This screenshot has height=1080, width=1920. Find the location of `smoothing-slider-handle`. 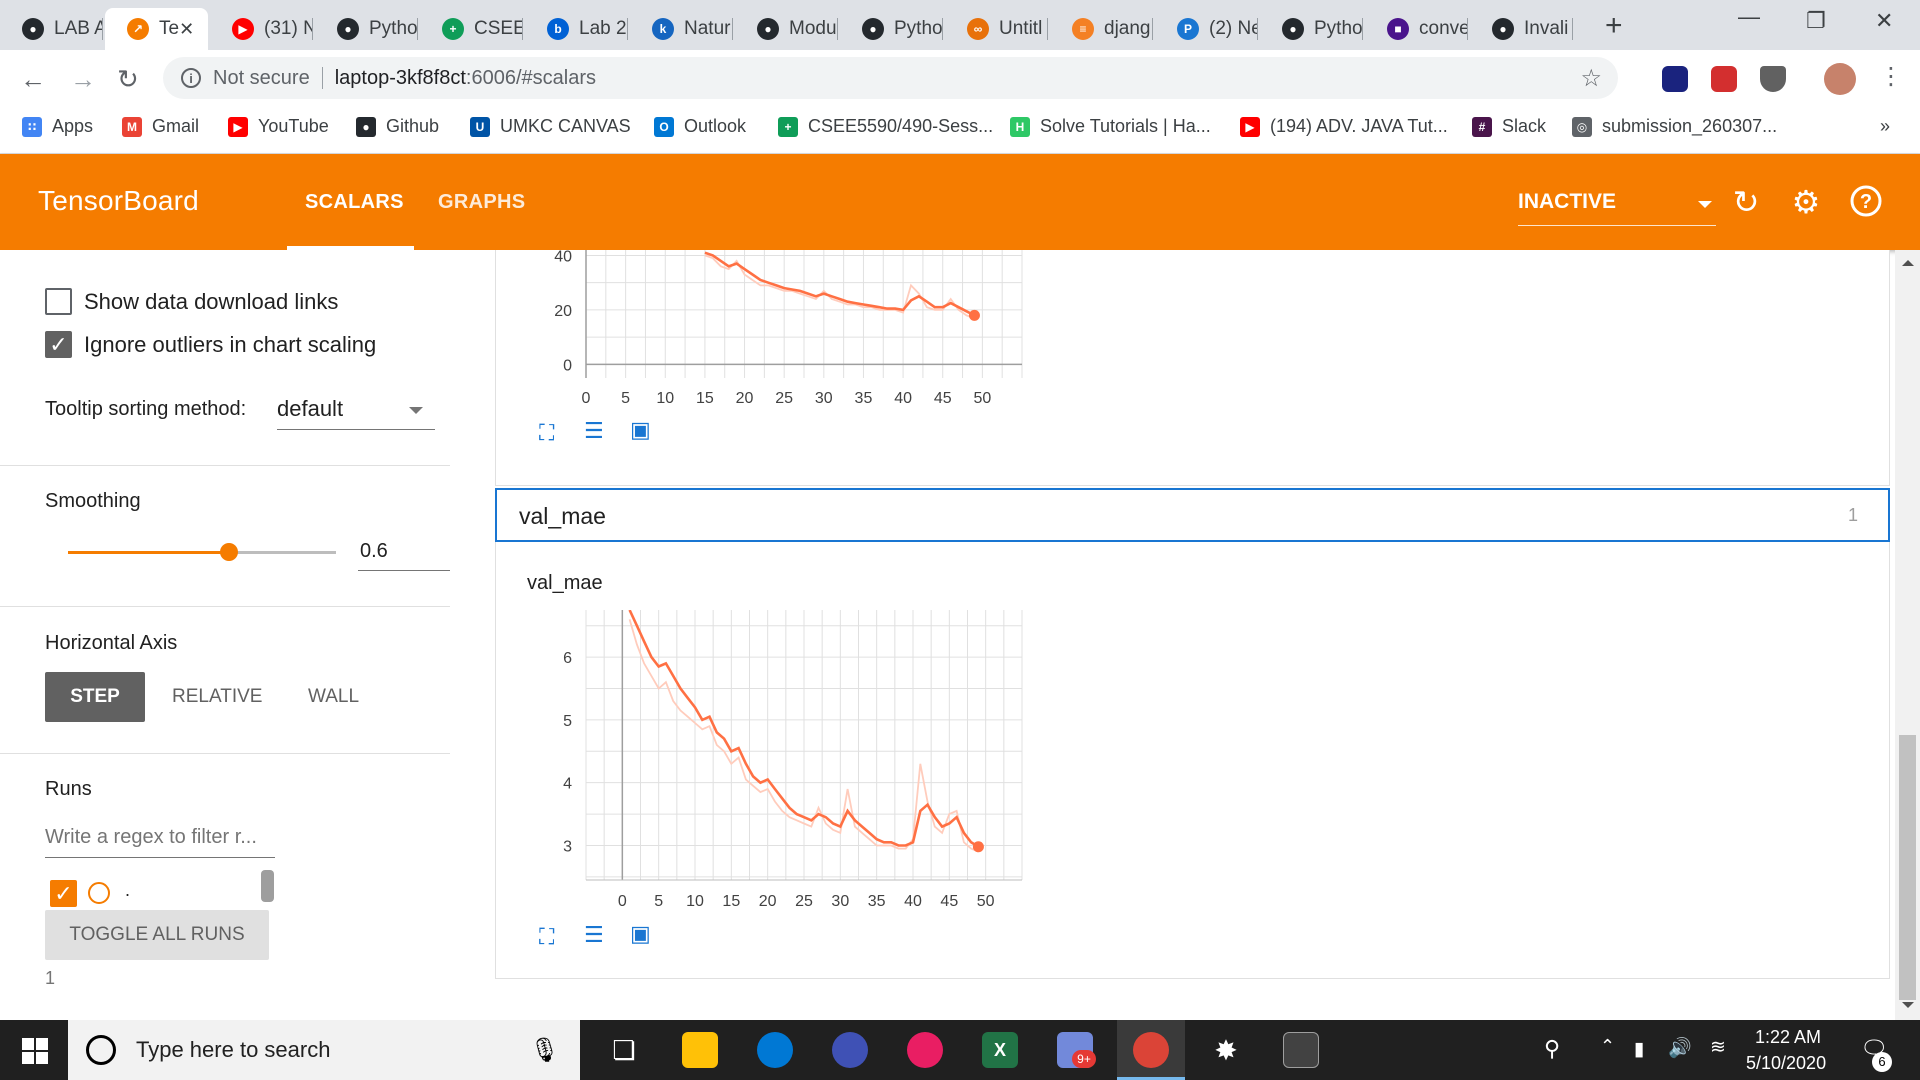

smoothing-slider-handle is located at coordinates (229, 552).